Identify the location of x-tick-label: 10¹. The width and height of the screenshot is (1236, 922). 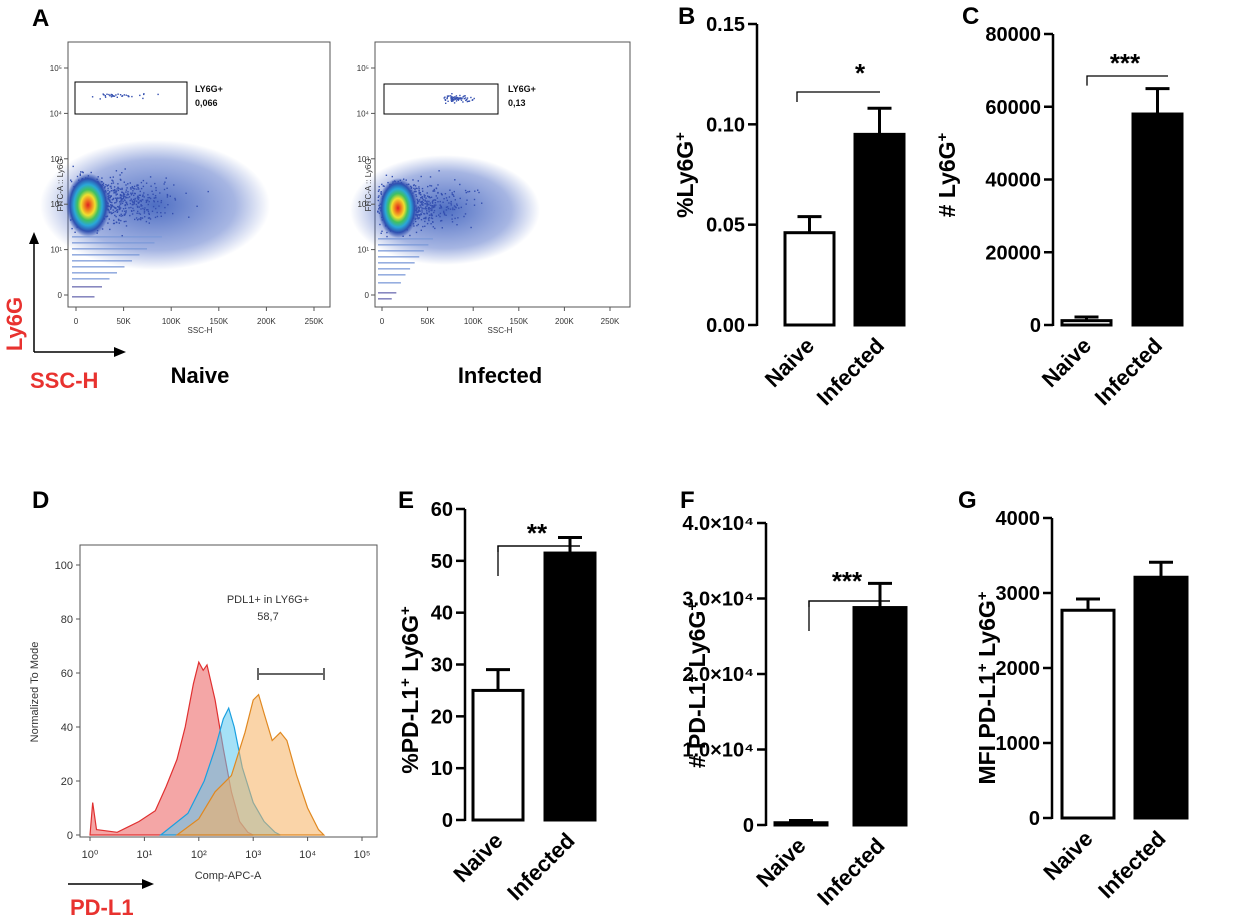
(144, 855).